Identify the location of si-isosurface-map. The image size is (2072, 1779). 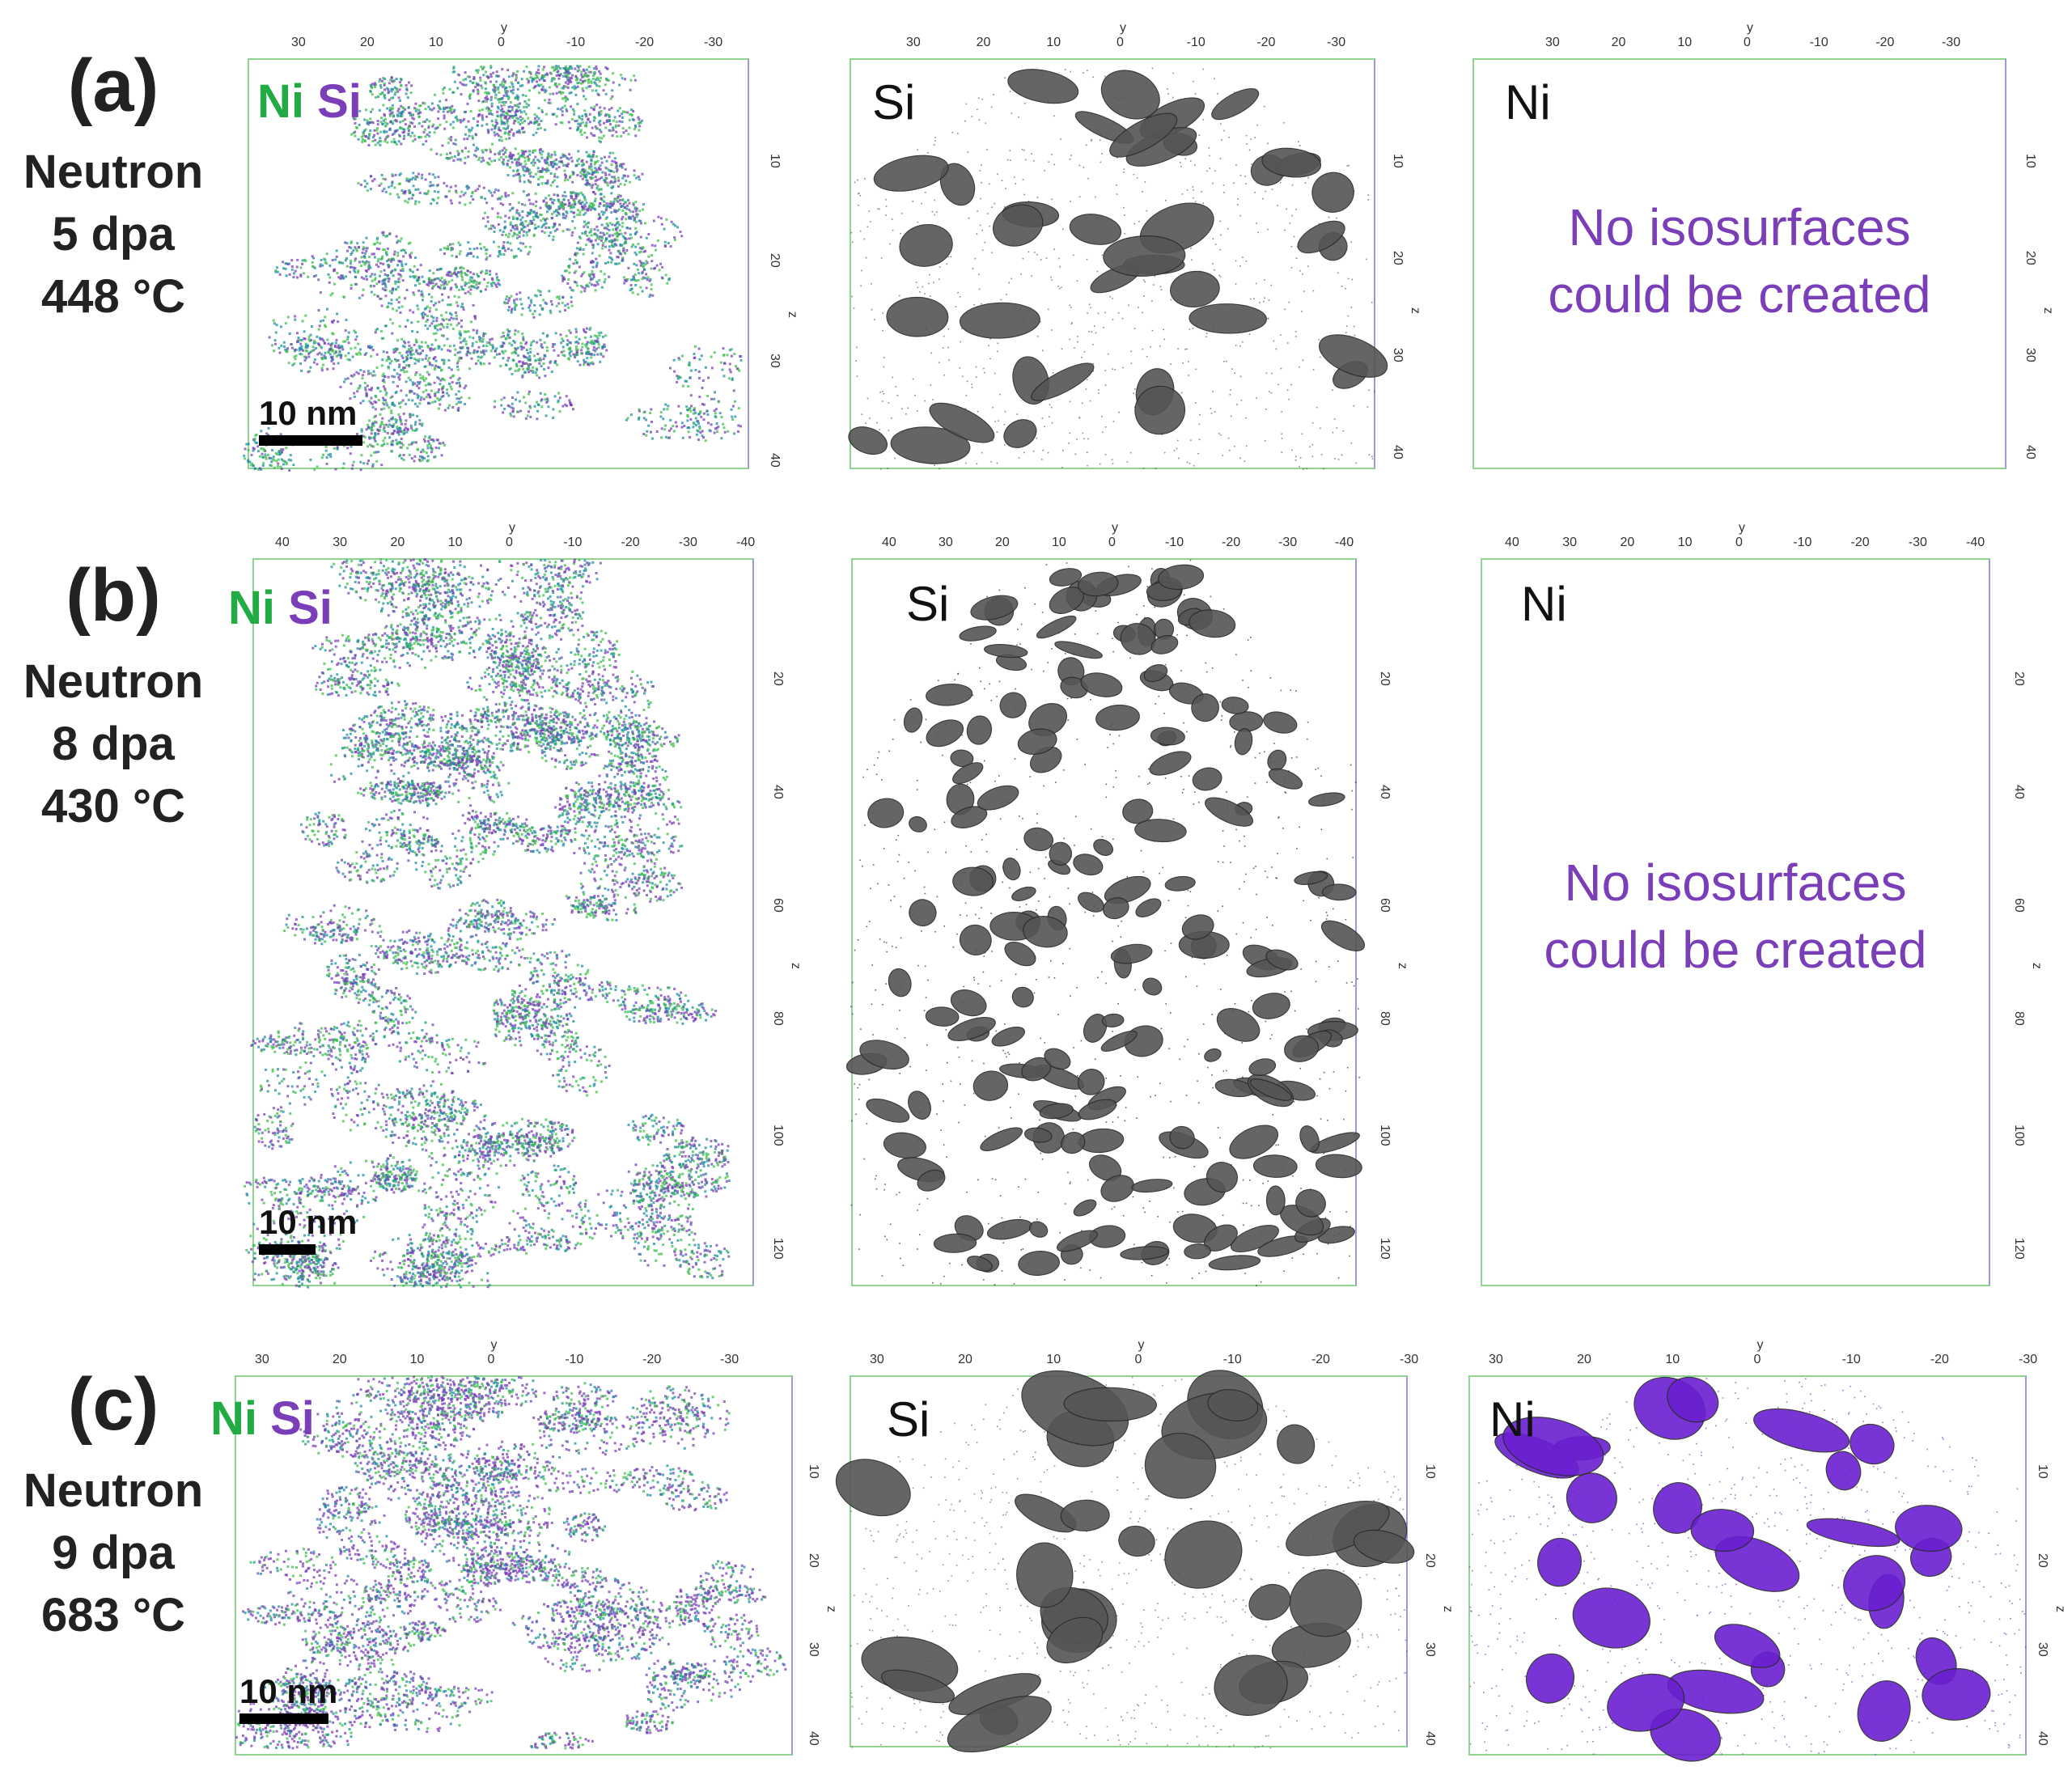
(1105, 923).